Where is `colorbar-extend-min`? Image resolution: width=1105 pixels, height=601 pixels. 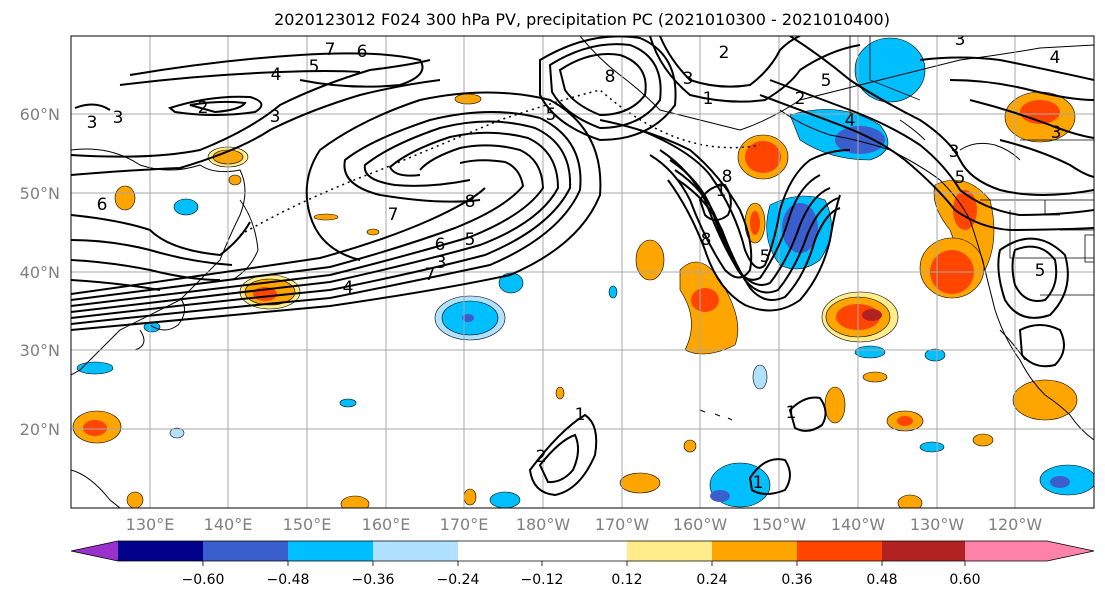 colorbar-extend-min is located at coordinates (94, 551).